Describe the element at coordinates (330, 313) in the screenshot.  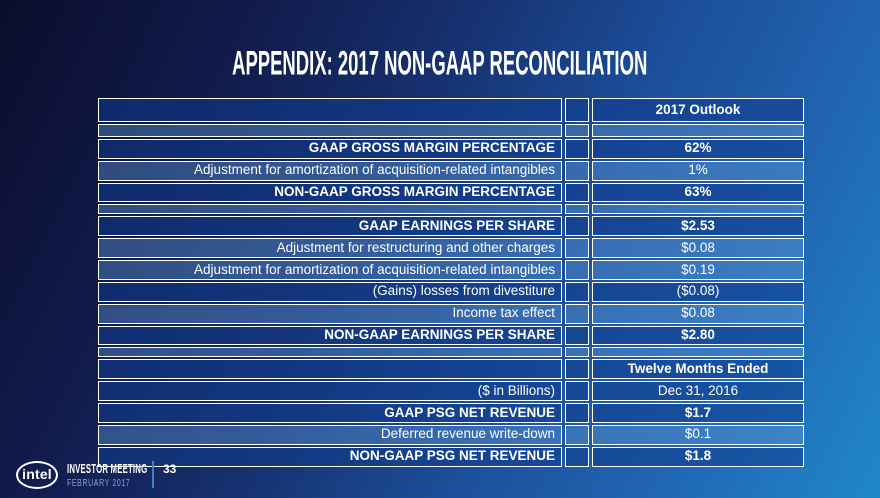
I see `row-label: Income tax effect` at that location.